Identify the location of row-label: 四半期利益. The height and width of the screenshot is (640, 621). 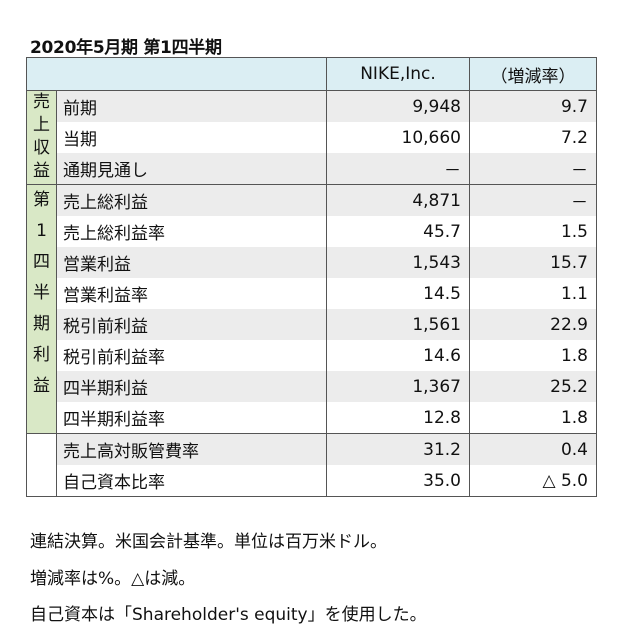
(191, 386).